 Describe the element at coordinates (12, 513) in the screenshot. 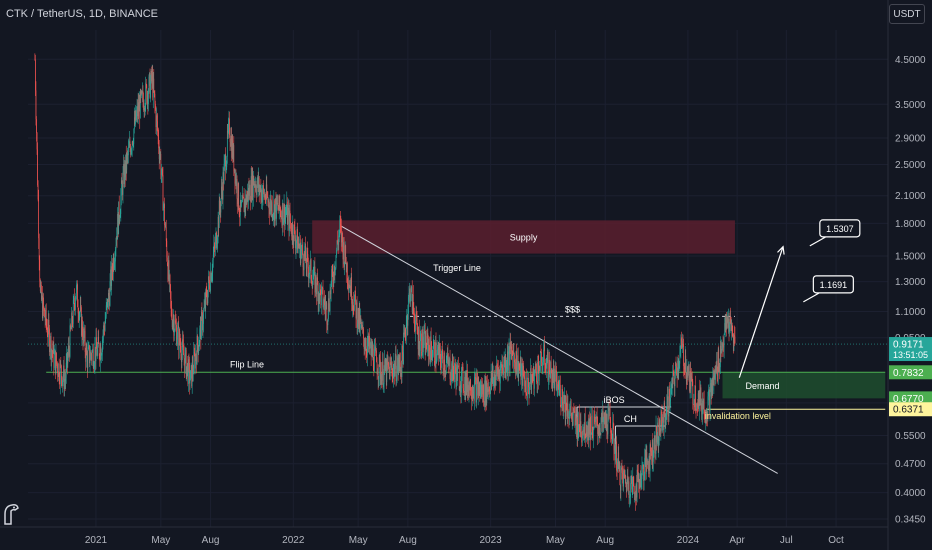

I see `tradingview-logo-icon` at that location.